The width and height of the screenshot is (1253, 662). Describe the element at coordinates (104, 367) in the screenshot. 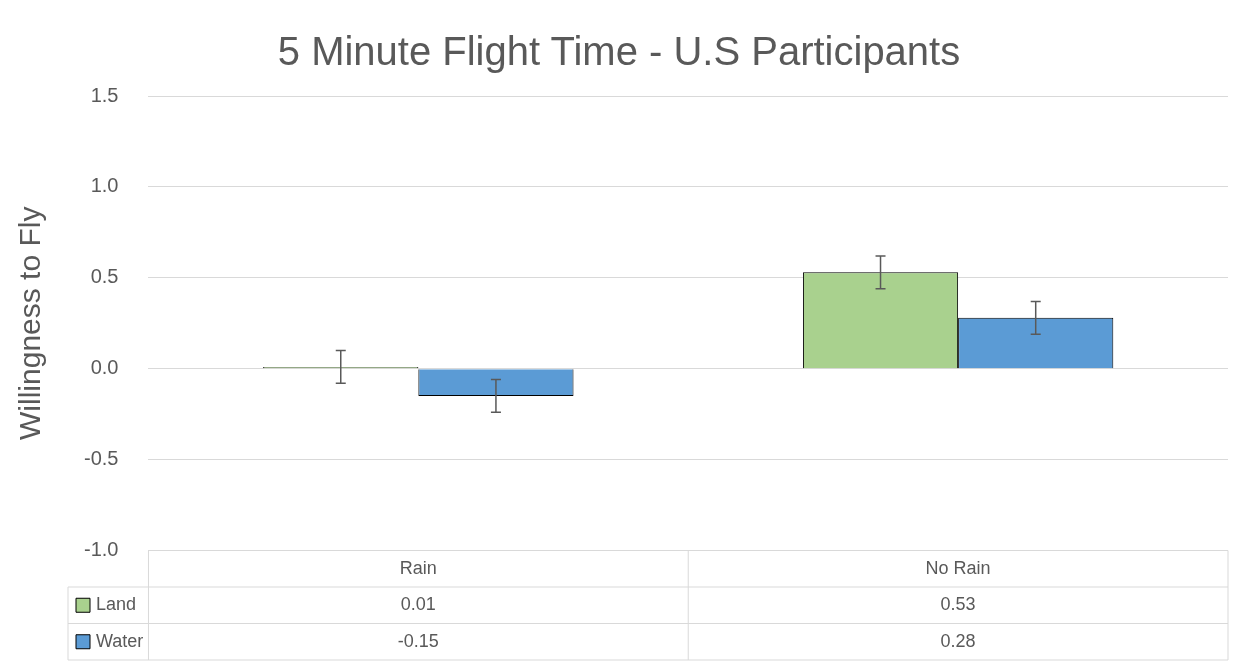

I see `y-tick-label: 0.0` at that location.